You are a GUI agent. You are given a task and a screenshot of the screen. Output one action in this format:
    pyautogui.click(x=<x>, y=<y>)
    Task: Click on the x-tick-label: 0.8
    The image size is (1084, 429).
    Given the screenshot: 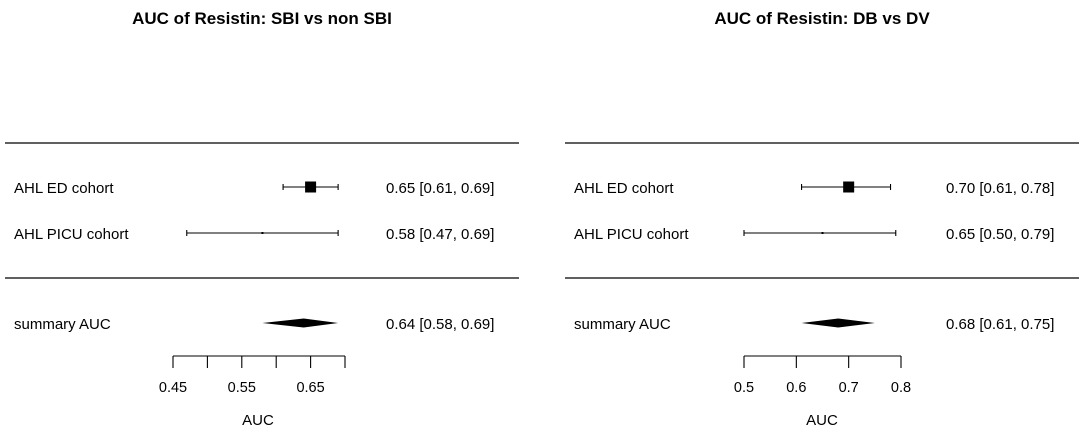 What is the action you would take?
    pyautogui.click(x=901, y=388)
    